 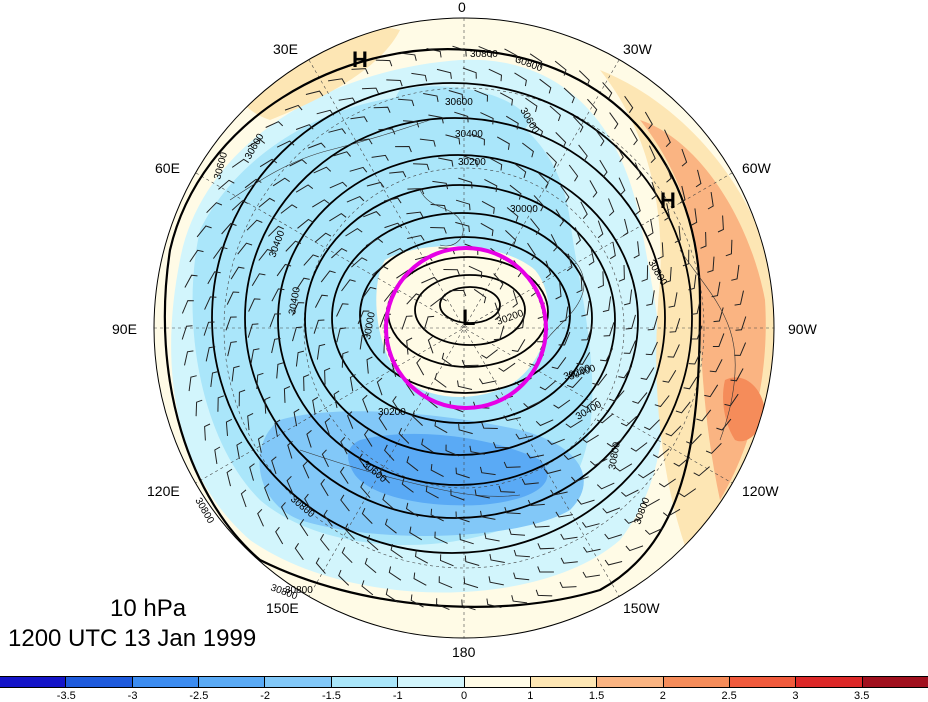 What do you see at coordinates (615, 456) in the screenshot?
I see `contour-label: 30800` at bounding box center [615, 456].